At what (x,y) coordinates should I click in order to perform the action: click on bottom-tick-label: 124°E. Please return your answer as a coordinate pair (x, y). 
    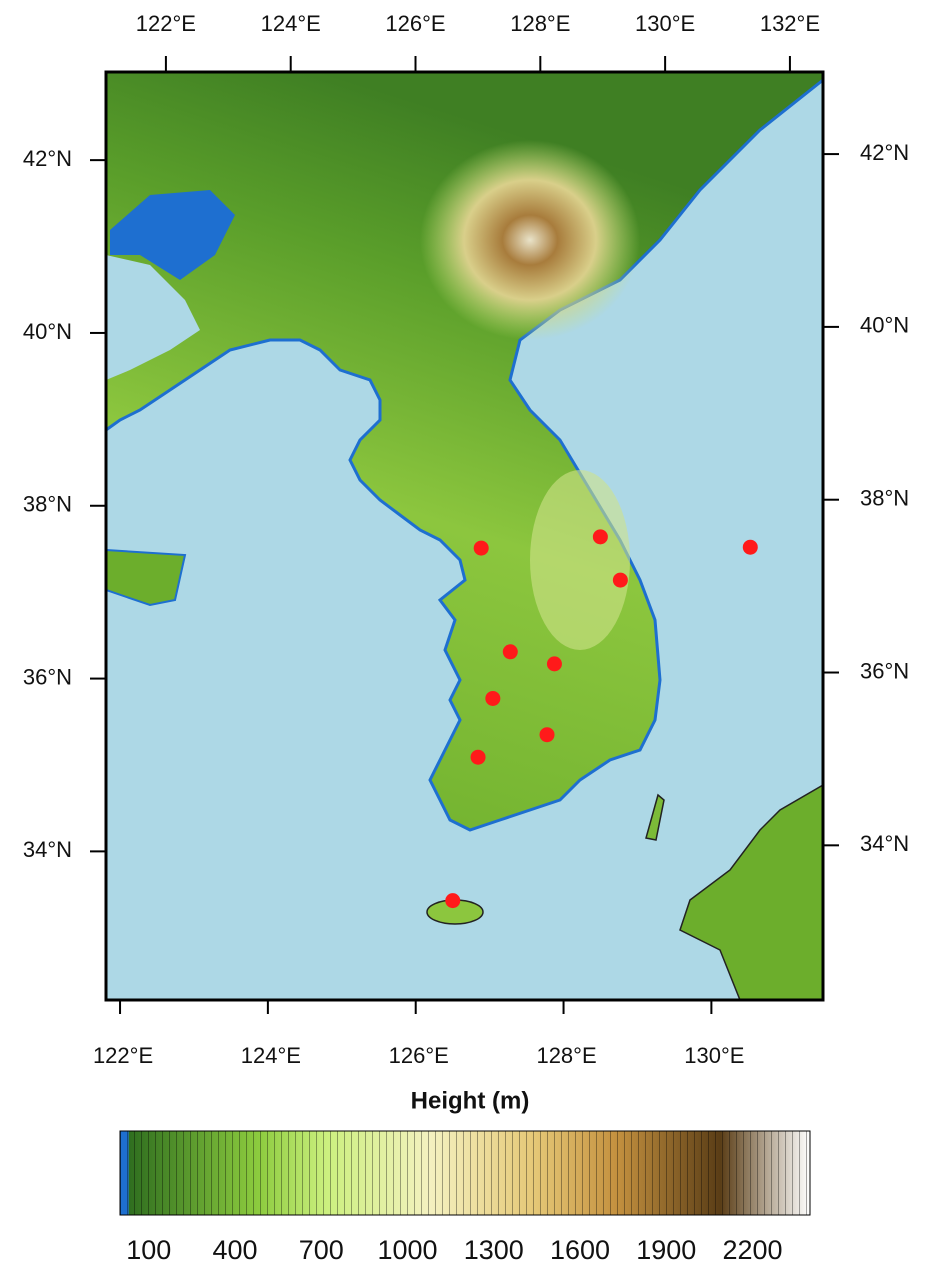
    Looking at the image, I should click on (271, 1055).